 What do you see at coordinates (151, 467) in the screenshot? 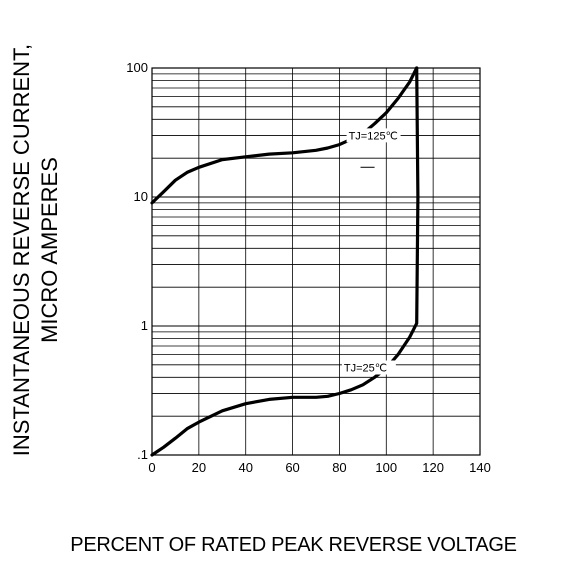
I see `x-tick-label: 0` at bounding box center [151, 467].